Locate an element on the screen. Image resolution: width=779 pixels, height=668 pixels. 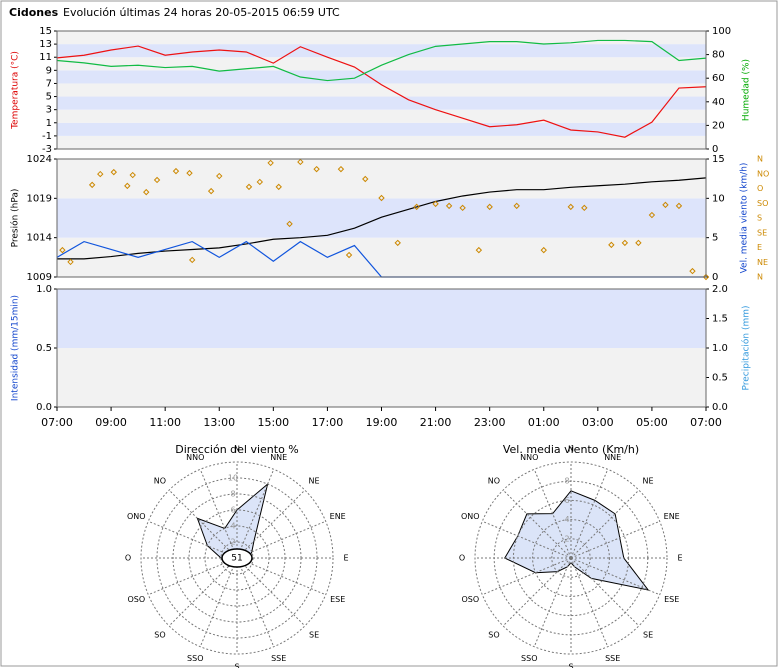
x-tick-label: 07:00 is located at coordinates (57, 422).